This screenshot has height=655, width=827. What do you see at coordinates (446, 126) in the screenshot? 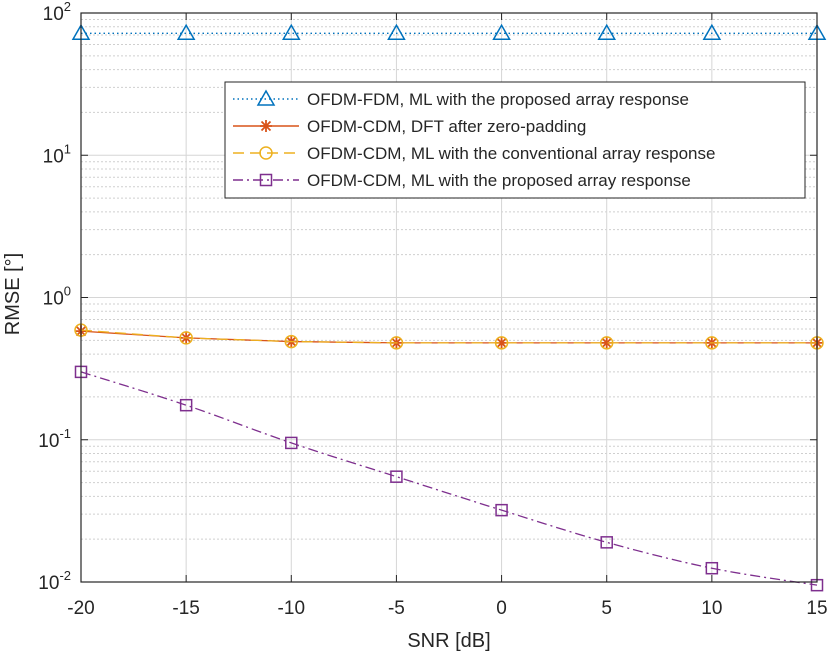
I see `legend-label: OFDM-CDM, DFT after zero-padding` at bounding box center [446, 126].